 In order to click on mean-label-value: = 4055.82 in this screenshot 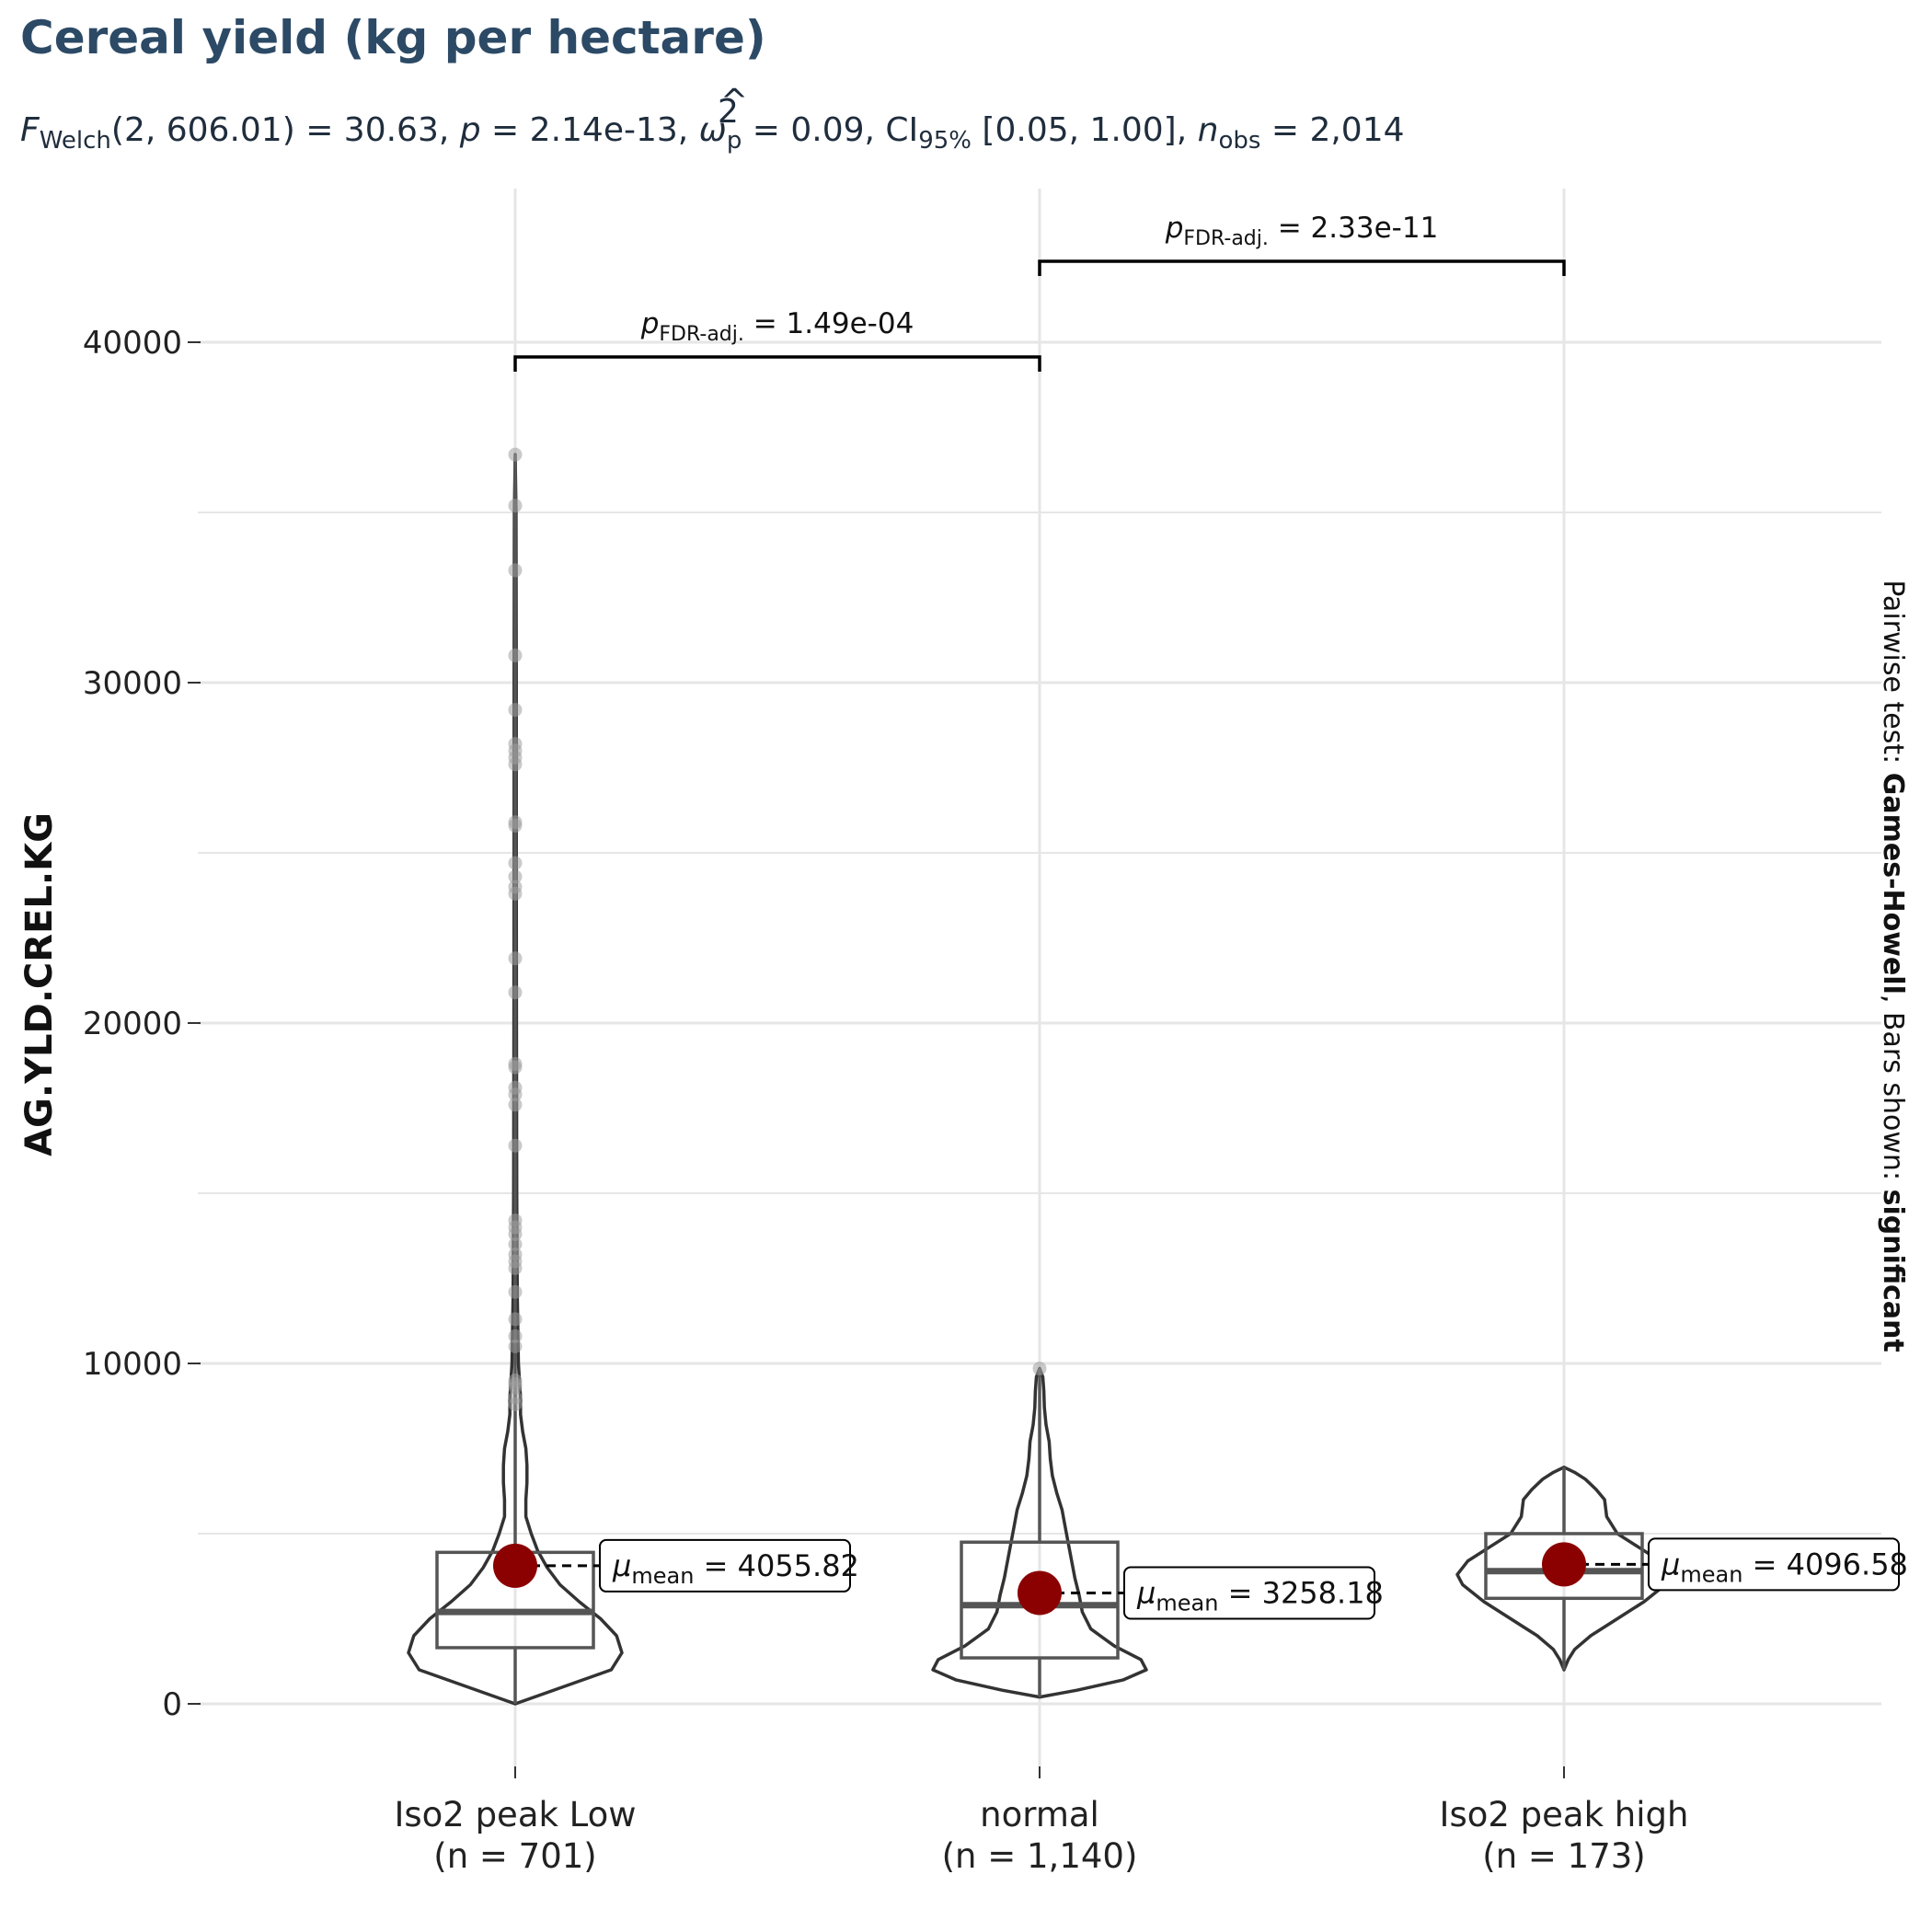, I will do `click(776, 1565)`.